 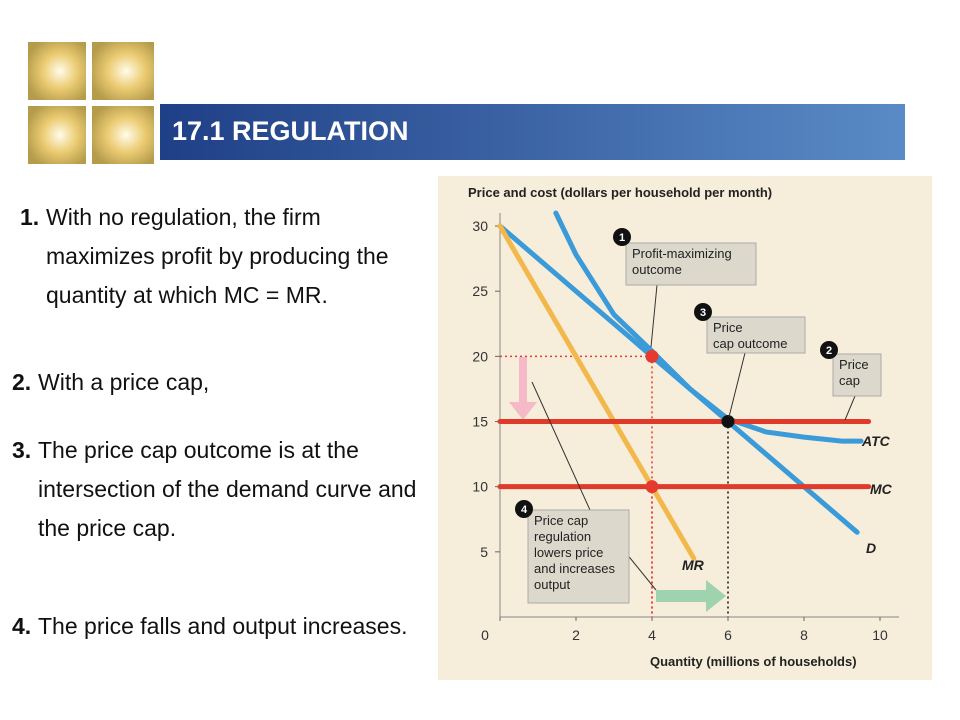 I want to click on x-tick-label: 2, so click(x=576, y=635).